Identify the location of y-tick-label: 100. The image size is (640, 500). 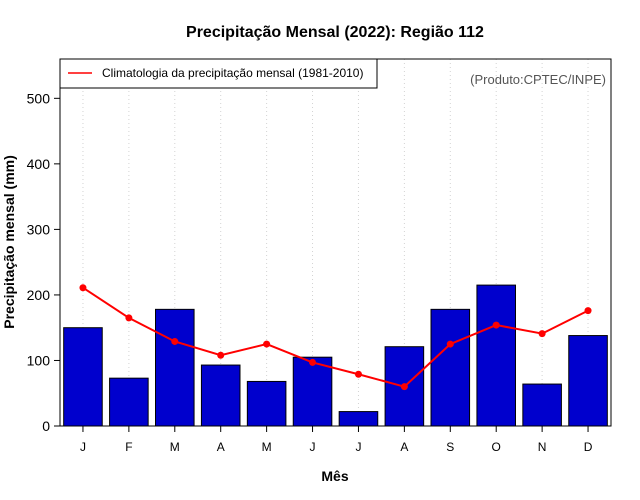
(39, 360).